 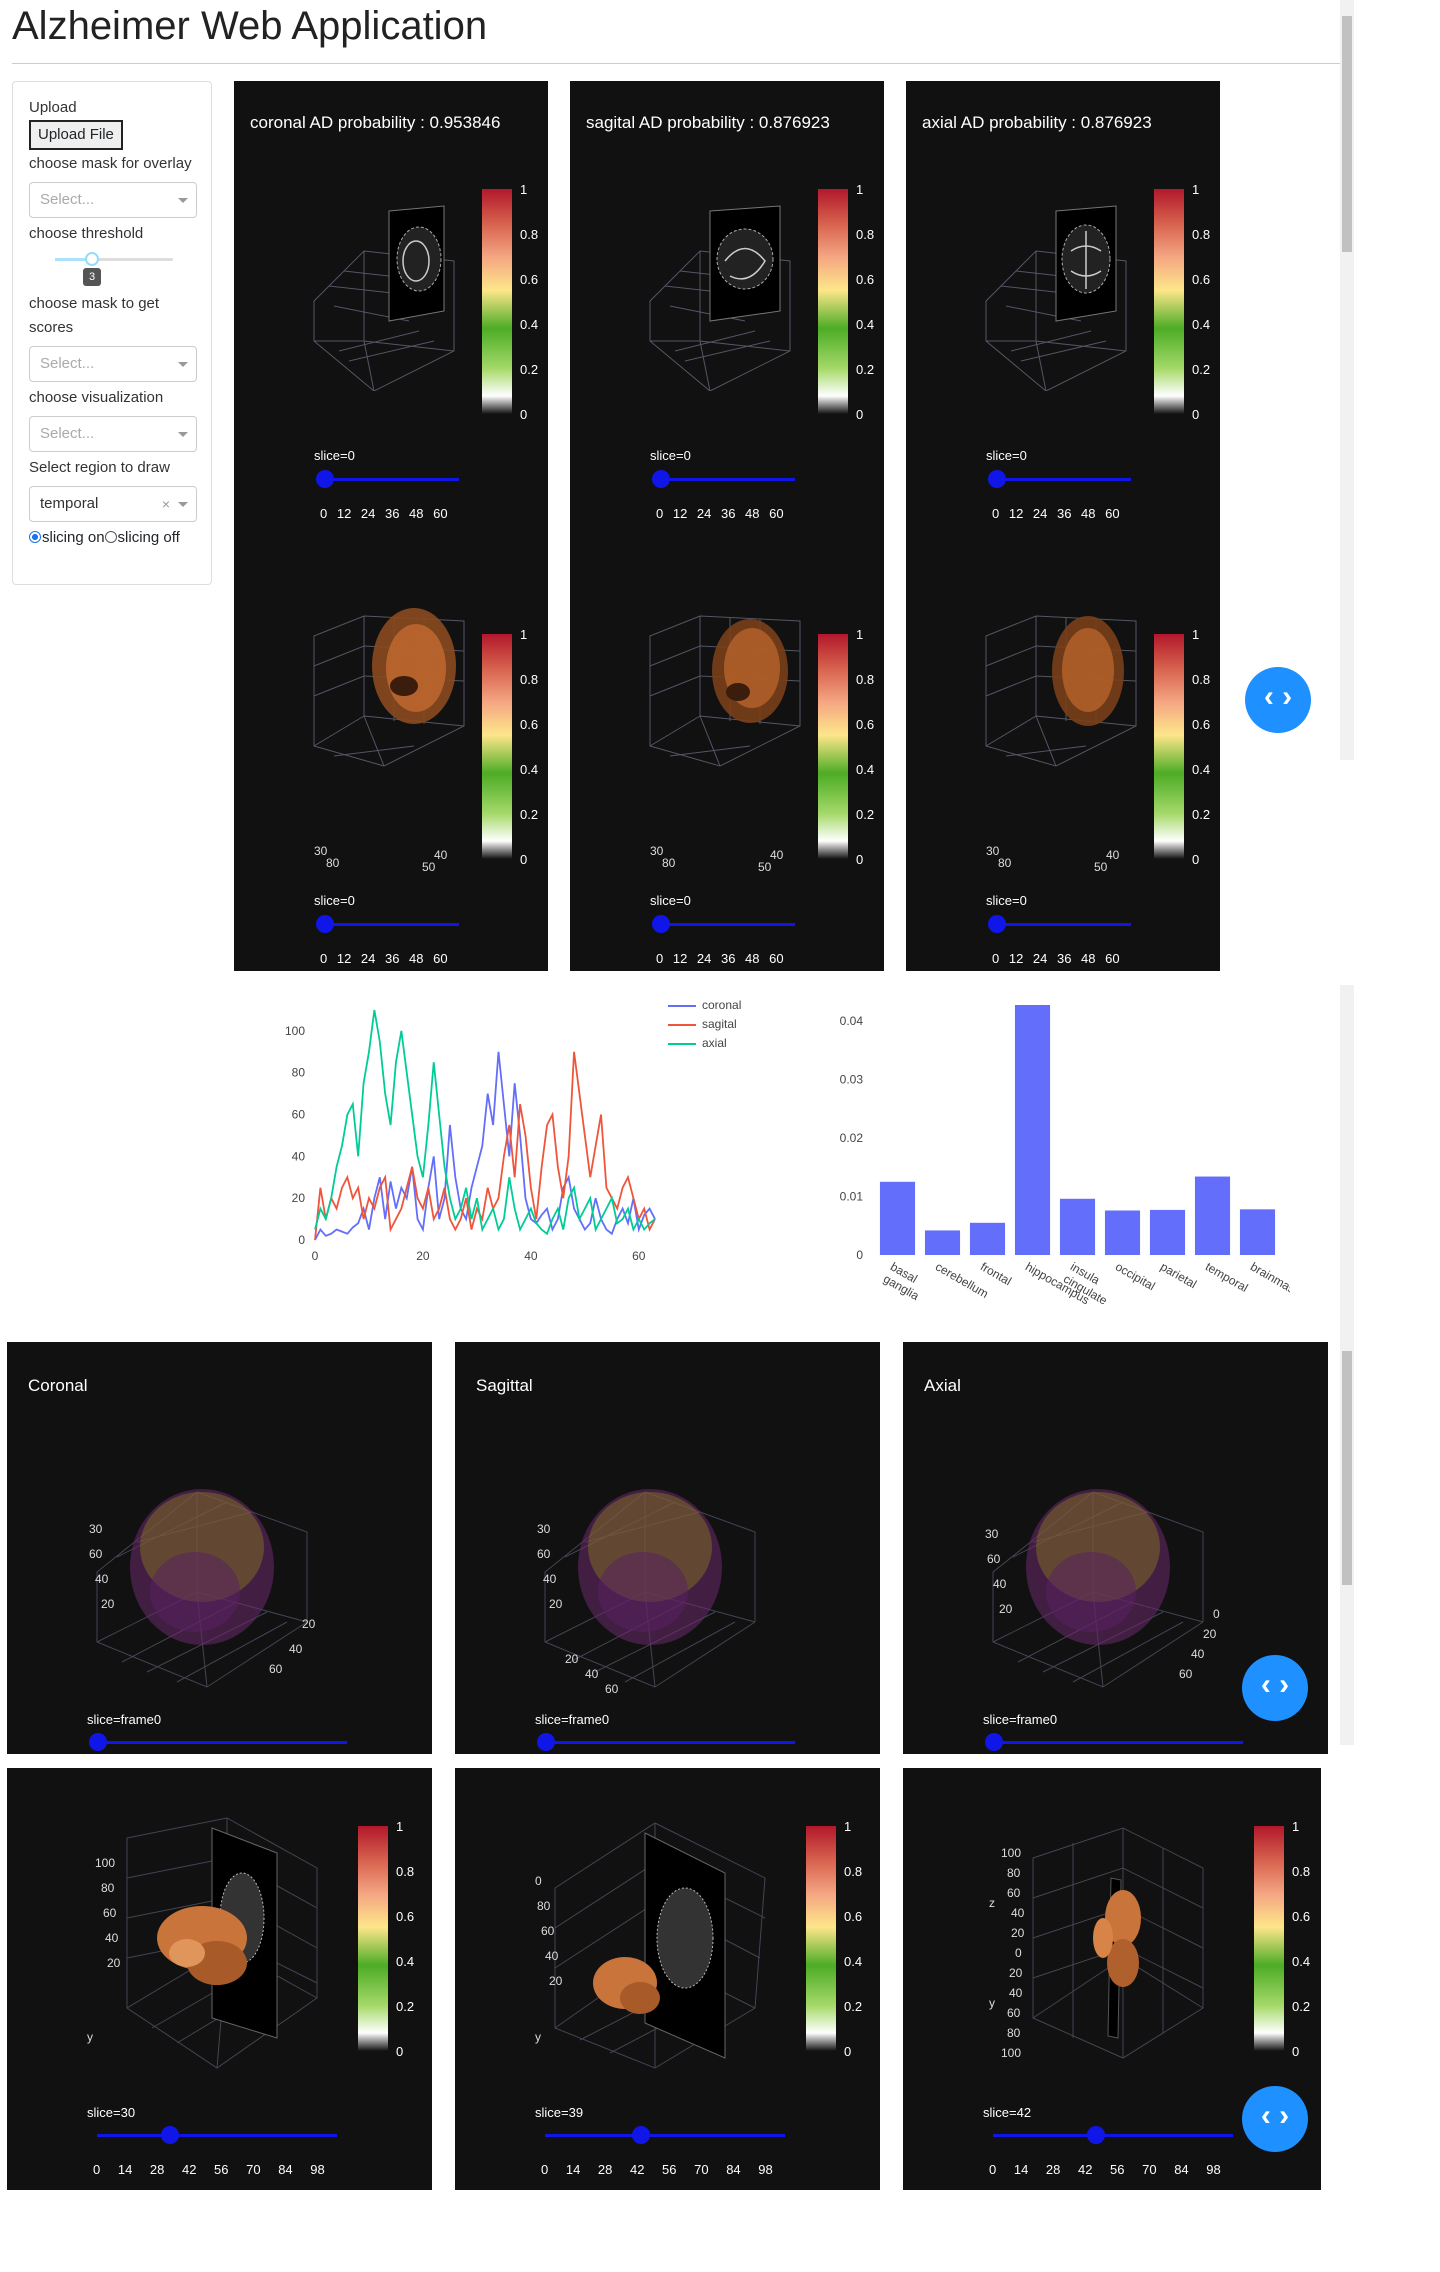 What do you see at coordinates (301, 1240) in the screenshot?
I see `y-tick-label: 0` at bounding box center [301, 1240].